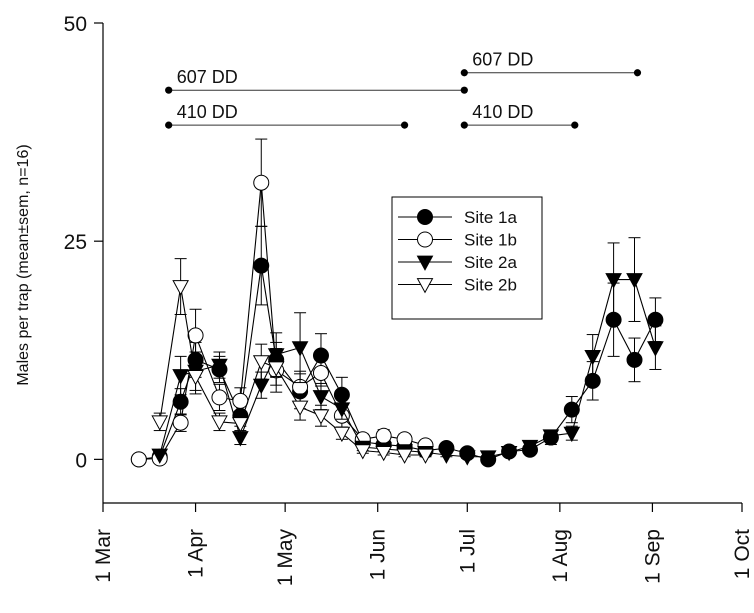 The height and width of the screenshot is (613, 754). Describe the element at coordinates (378, 554) in the screenshot. I see `x-tick-label: 1 Jun` at that location.